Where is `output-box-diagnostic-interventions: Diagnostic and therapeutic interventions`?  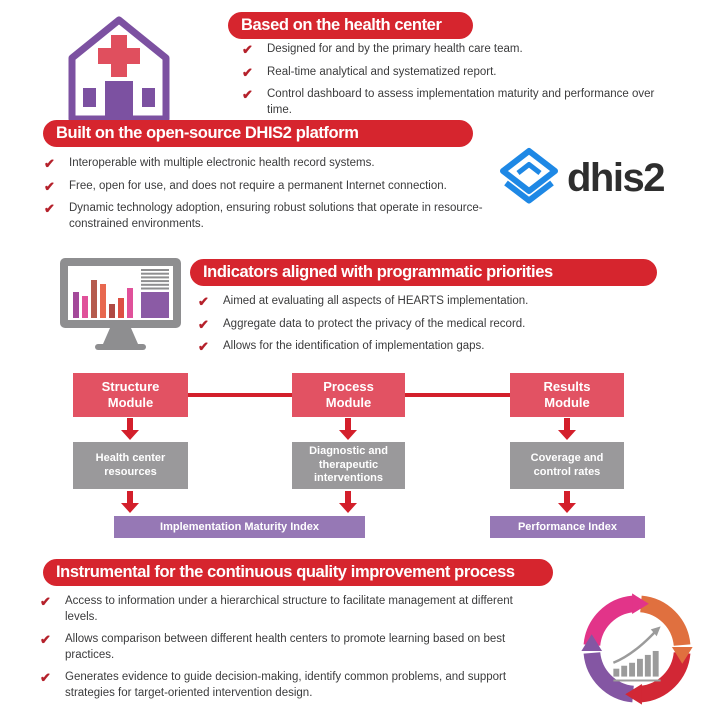 output-box-diagnostic-interventions: Diagnostic and therapeutic interventions is located at coordinates (348, 465).